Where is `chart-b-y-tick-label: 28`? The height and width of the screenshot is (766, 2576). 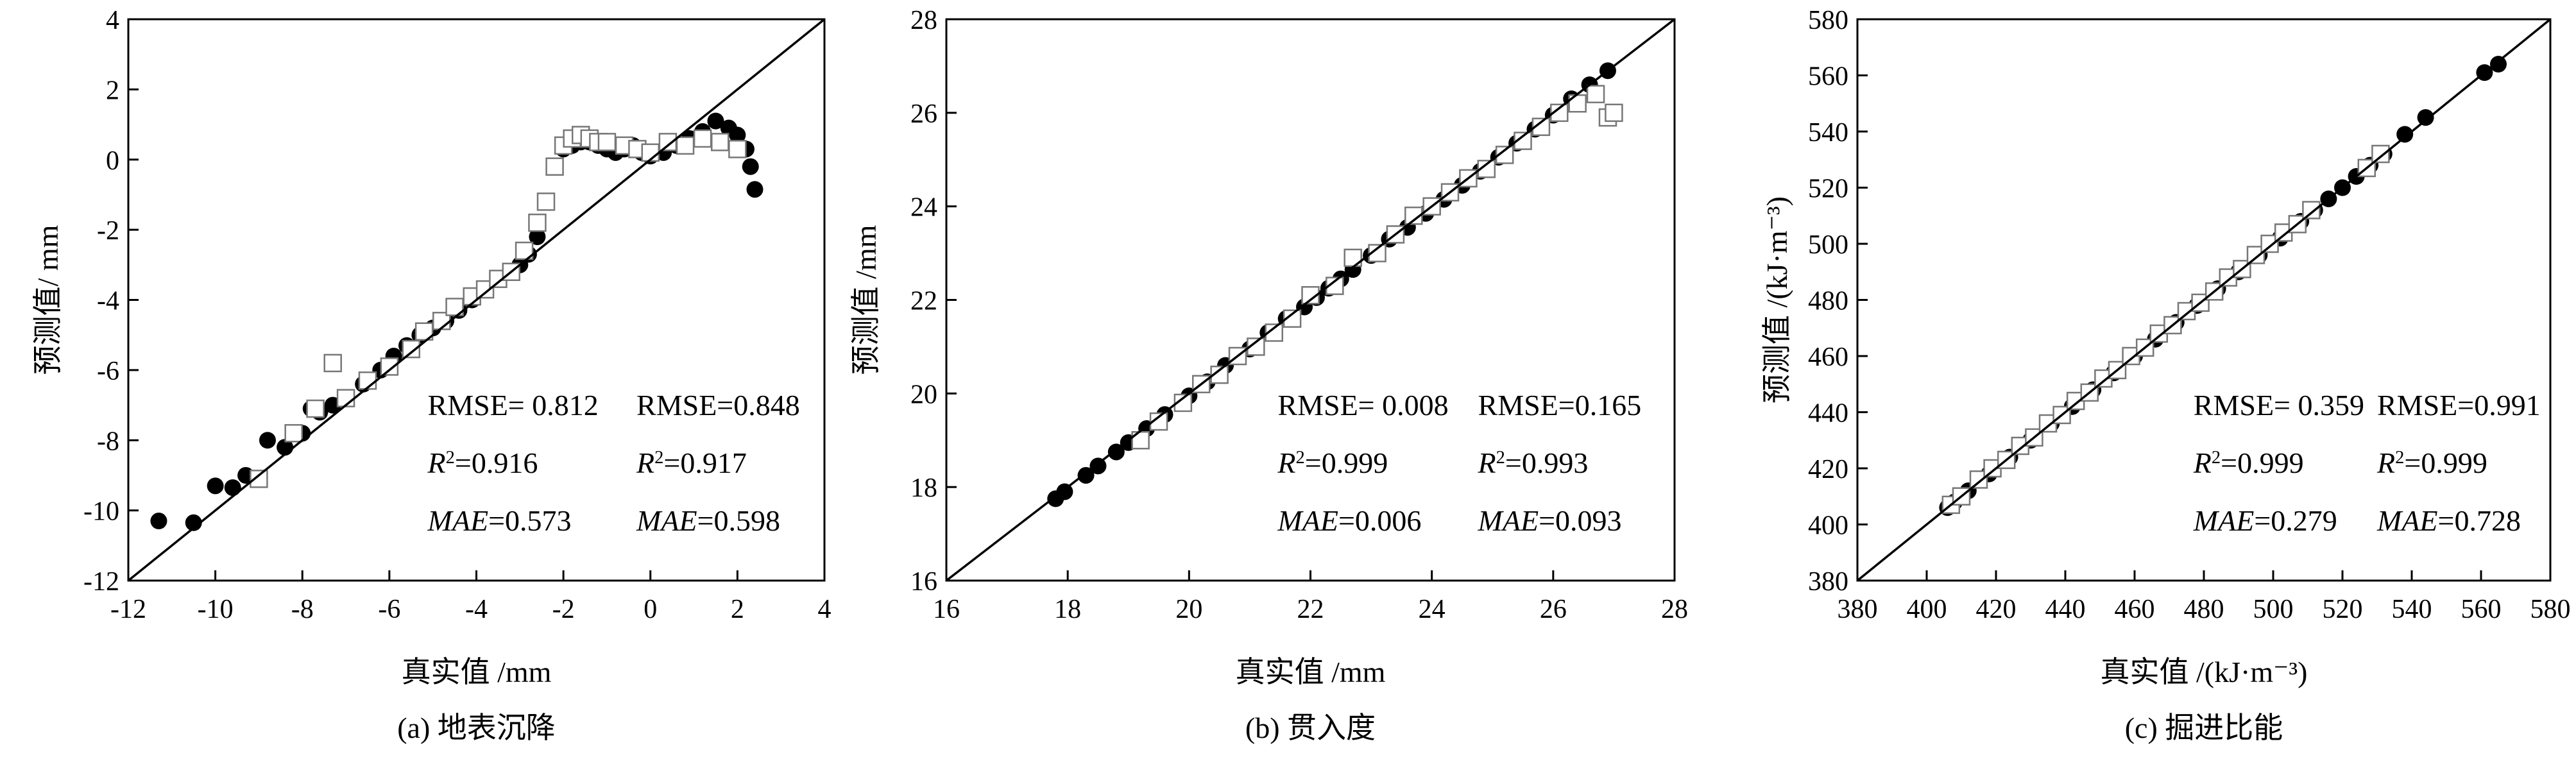
chart-b-y-tick-label: 28 is located at coordinates (924, 20).